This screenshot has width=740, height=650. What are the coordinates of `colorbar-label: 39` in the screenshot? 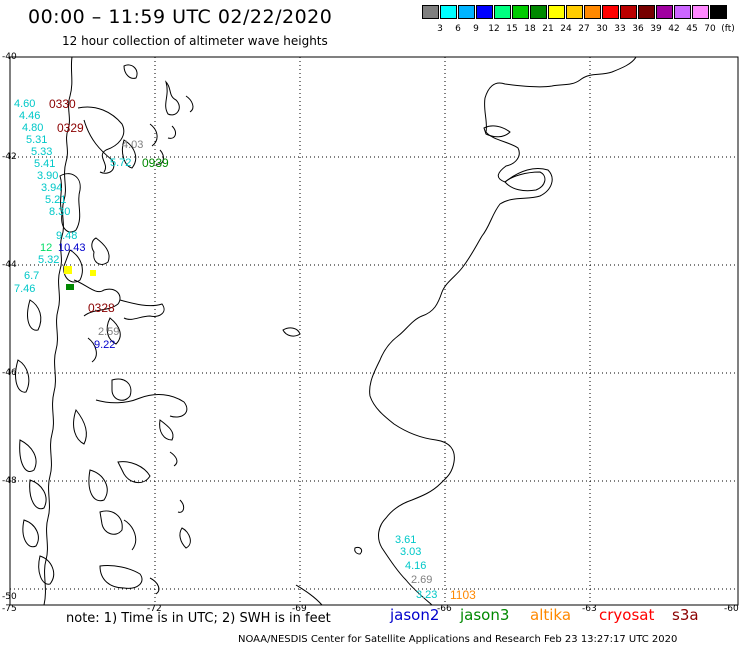 It's located at (656, 29).